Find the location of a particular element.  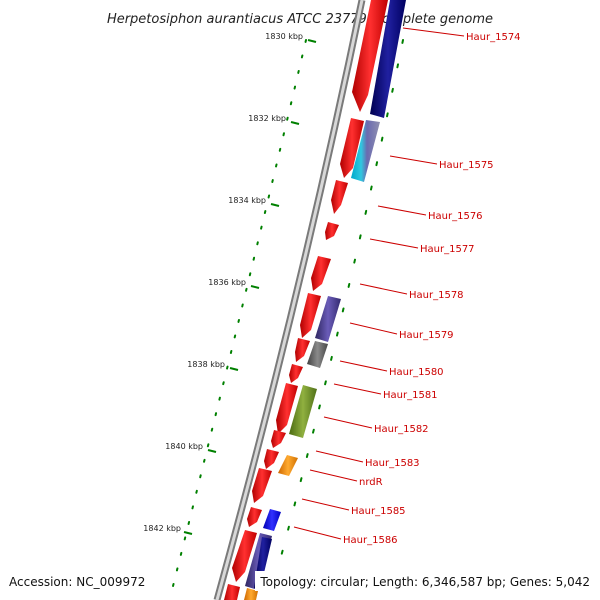

gene-label: Haur_1583 is located at coordinates (392, 463).